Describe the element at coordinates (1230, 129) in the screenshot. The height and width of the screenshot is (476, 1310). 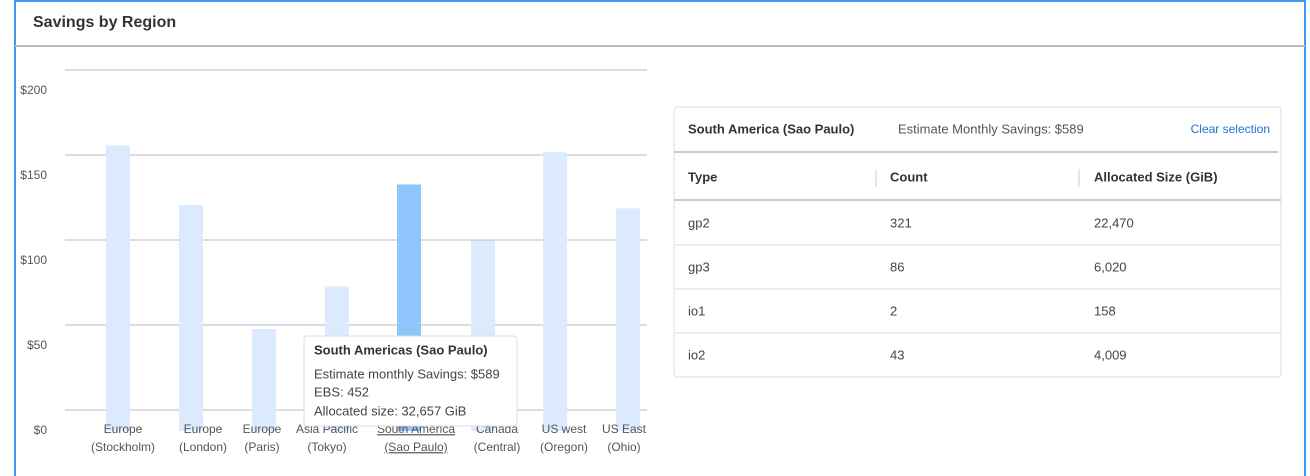
I see `clear-selection: Clear selection` at that location.